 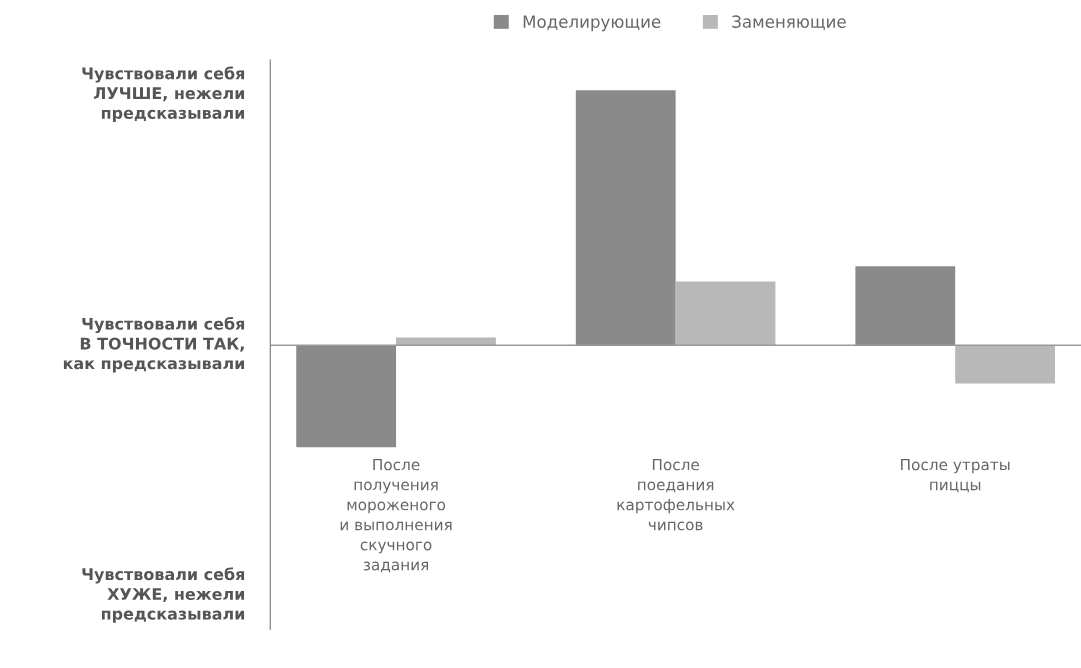 What do you see at coordinates (154, 344) in the screenshot?
I see `text: Чувствовали себя В ТОЧНОСТИ ТАК, как предсказывали` at bounding box center [154, 344].